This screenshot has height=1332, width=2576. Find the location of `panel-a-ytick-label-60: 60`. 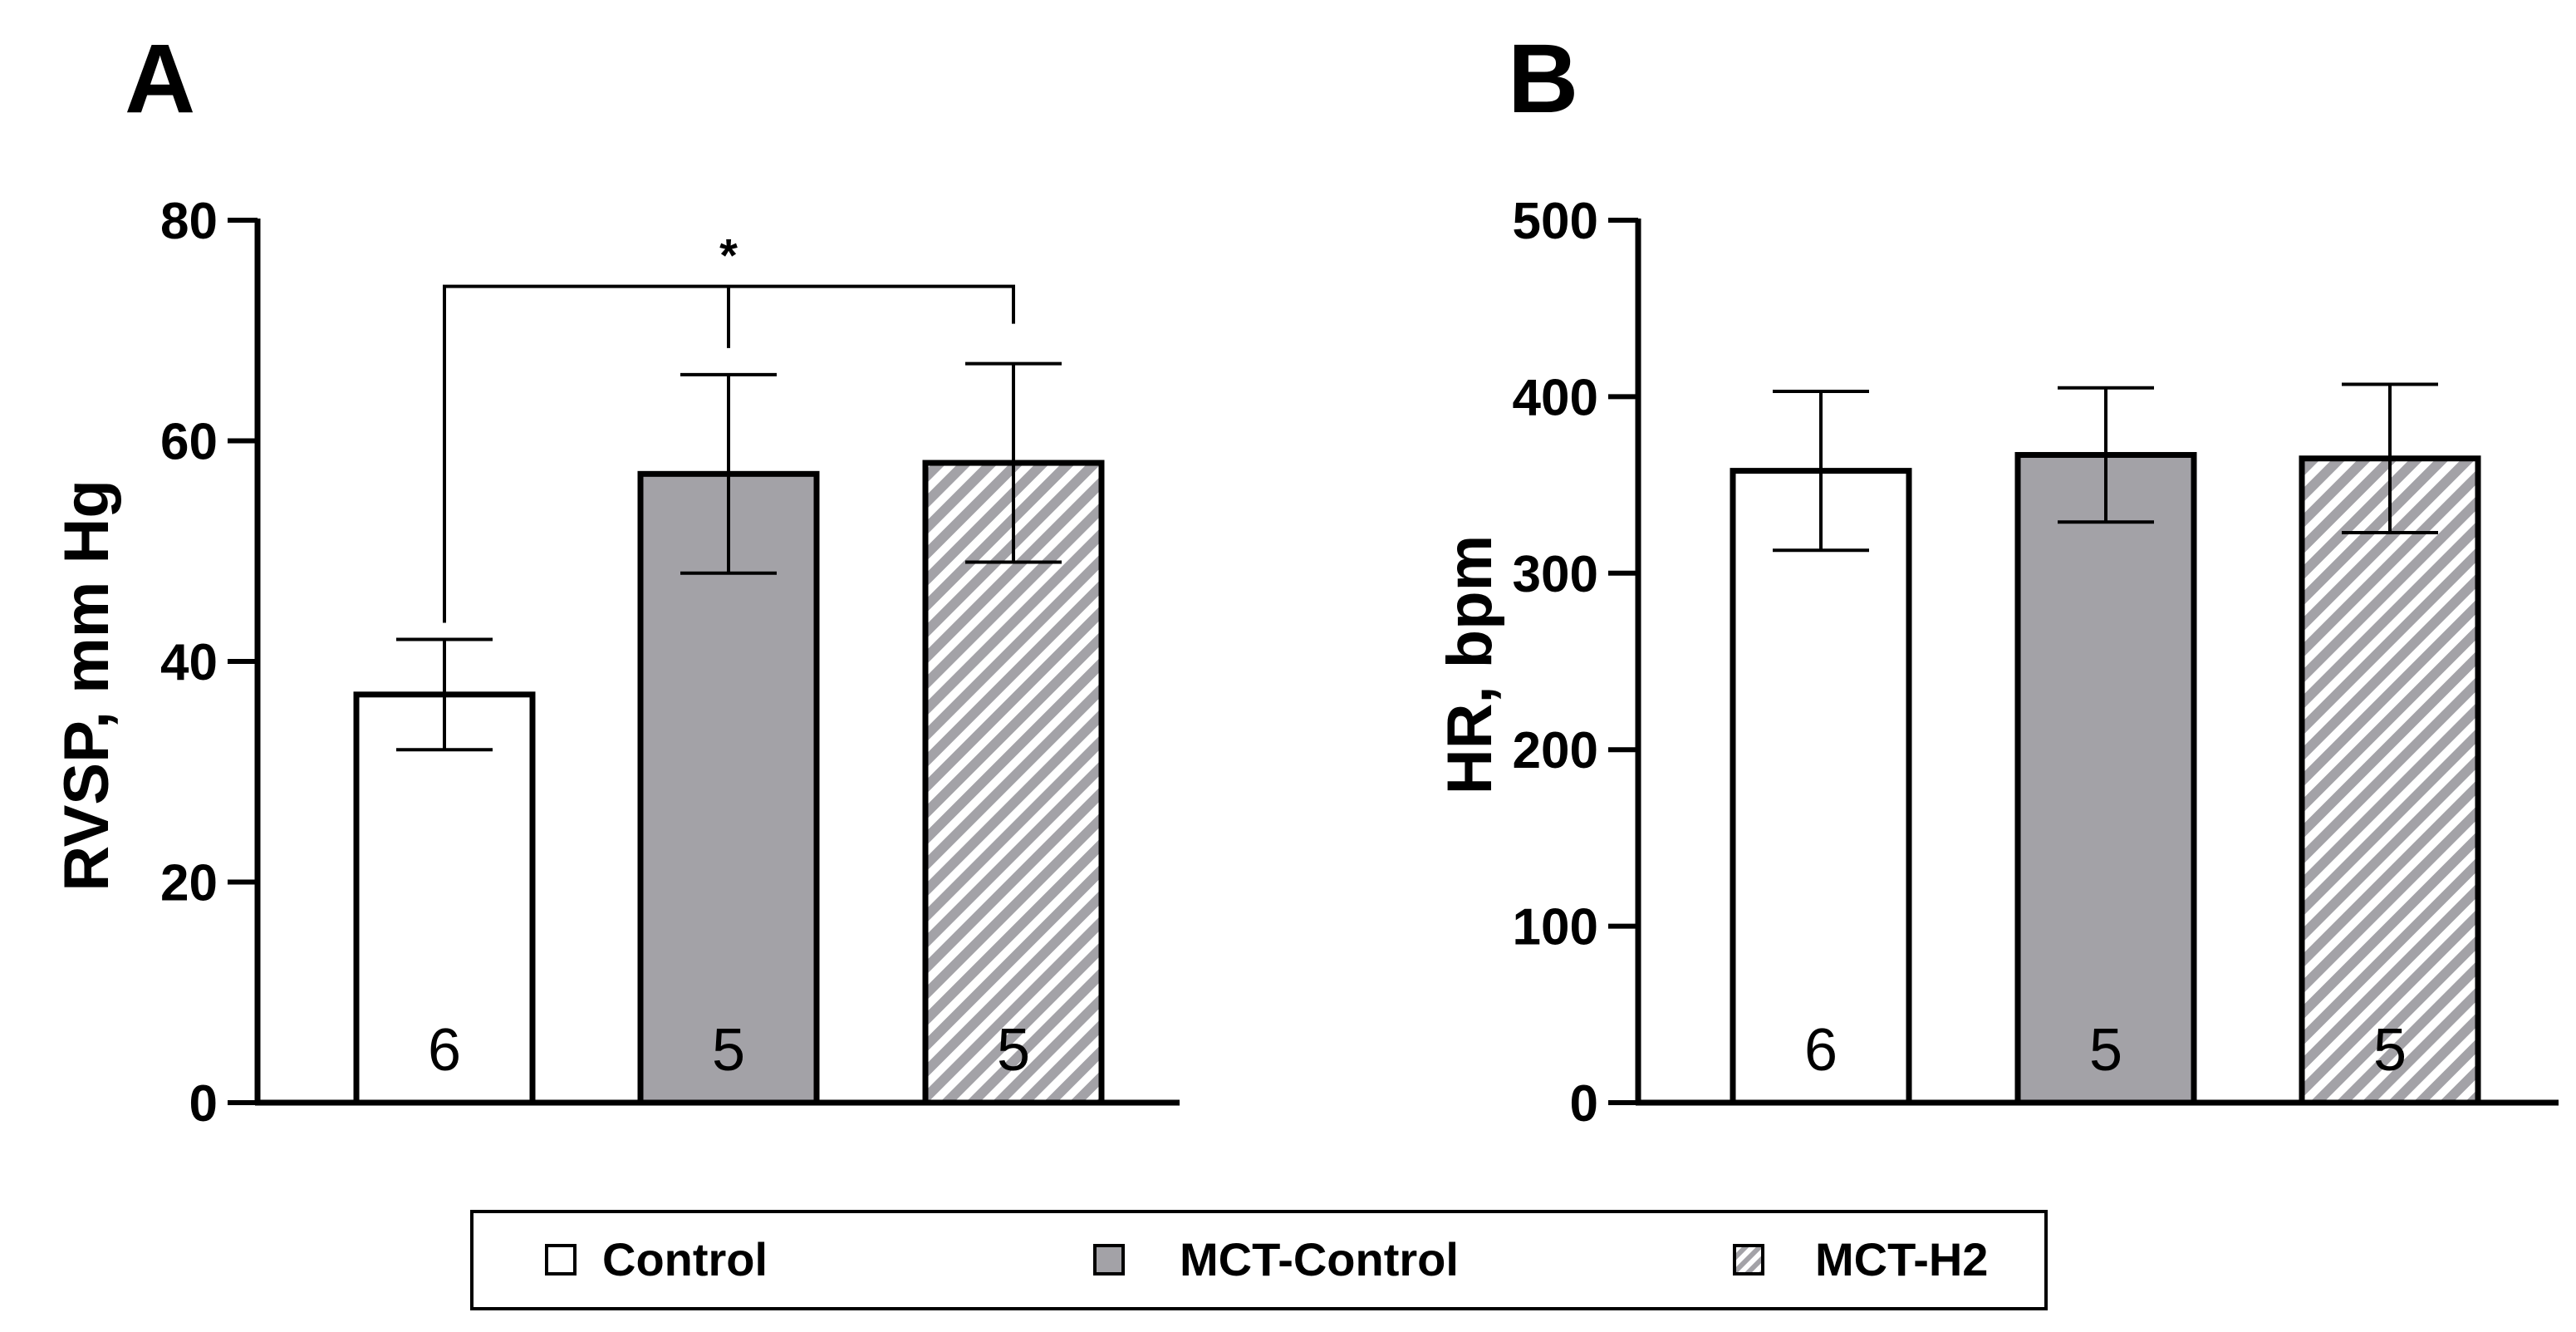

panel-a-ytick-label-60: 60 is located at coordinates (189, 443).